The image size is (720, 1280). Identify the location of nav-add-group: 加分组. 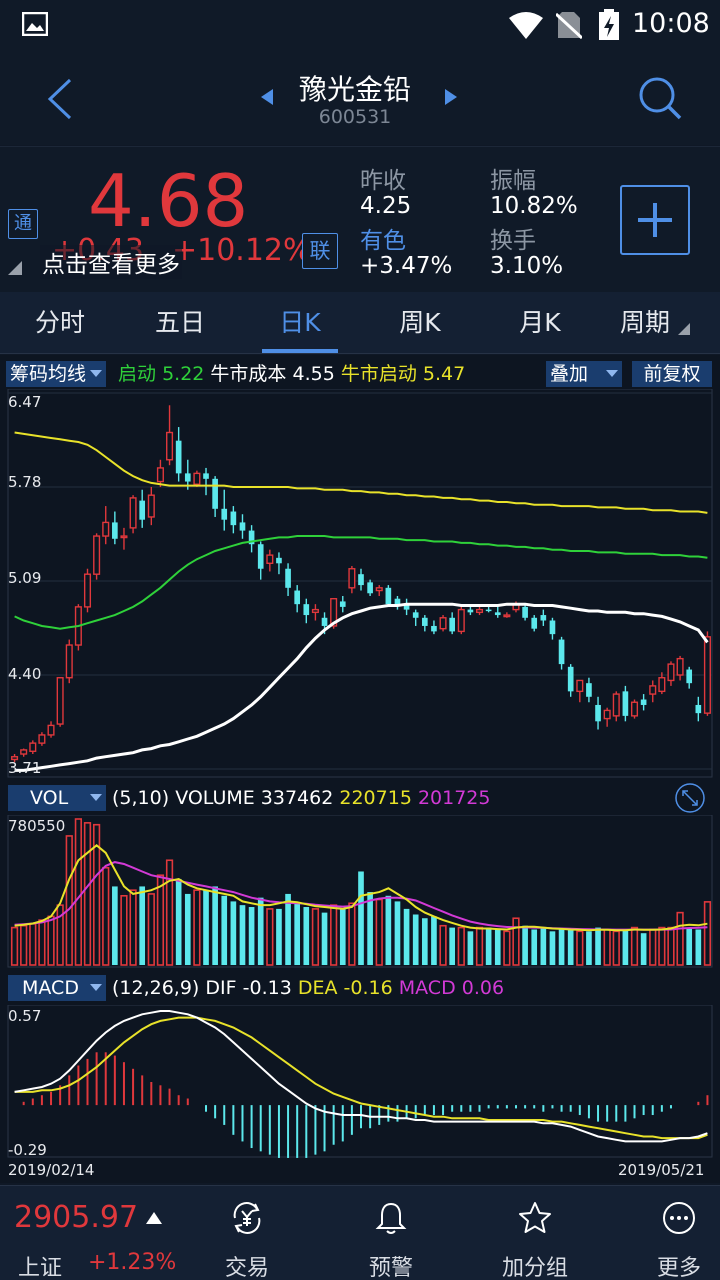
(535, 1233).